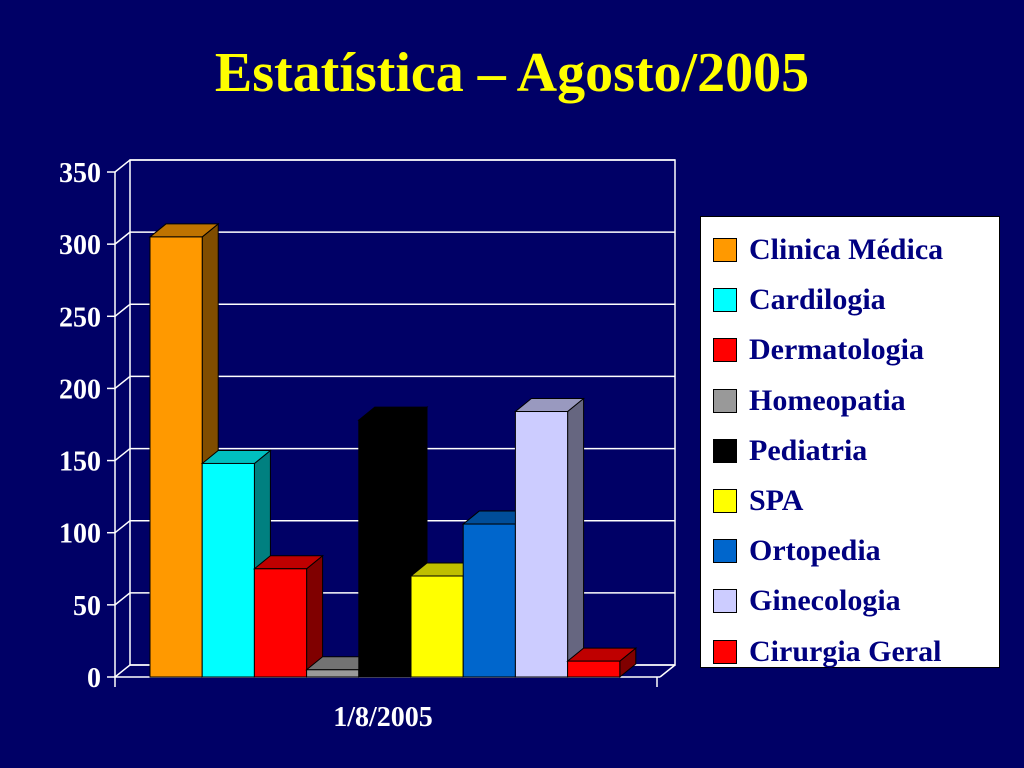 The width and height of the screenshot is (1024, 768). What do you see at coordinates (817, 300) in the screenshot?
I see `legend-label: Cardilogia` at bounding box center [817, 300].